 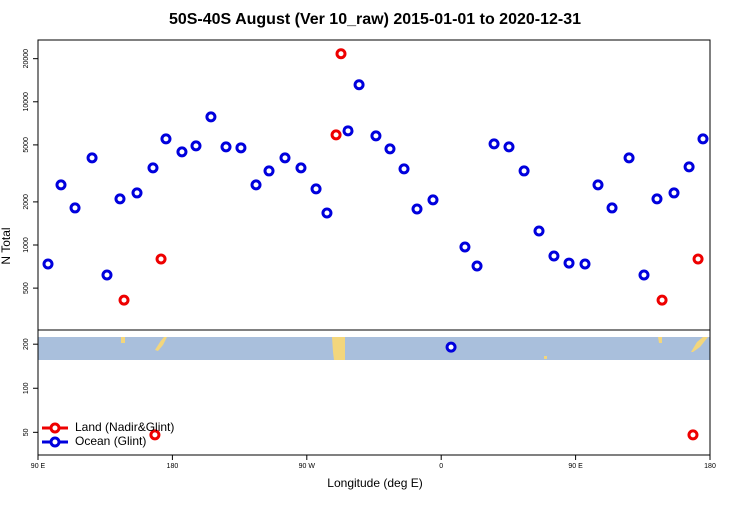 I want to click on y-tick-label: 10000, so click(x=26, y=102).